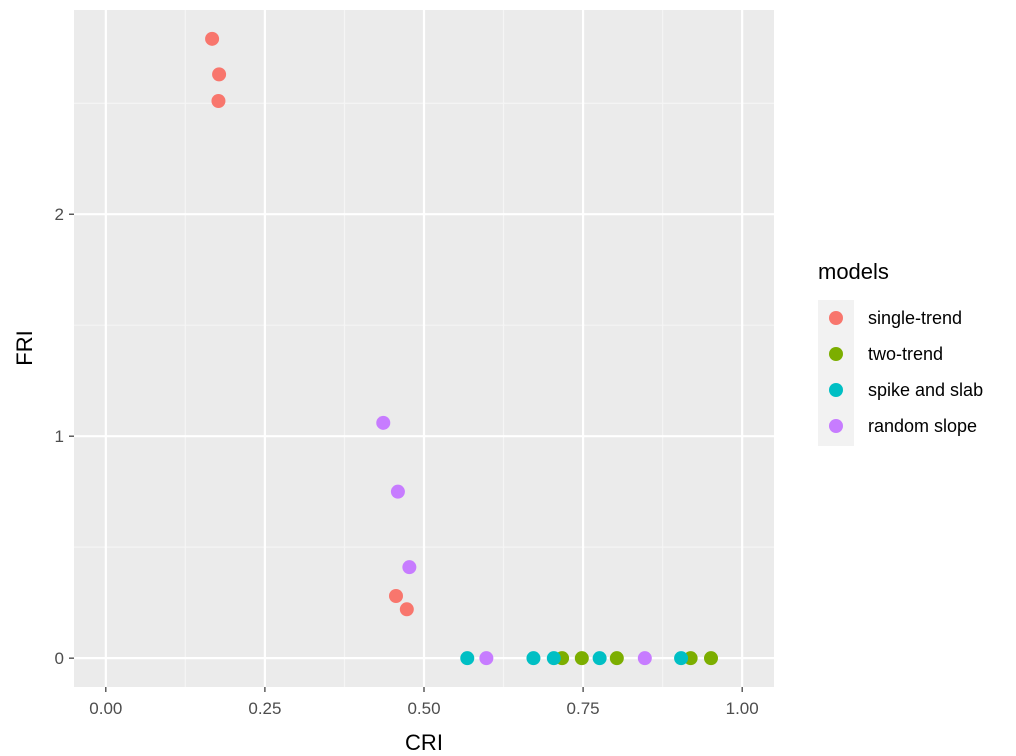 The height and width of the screenshot is (756, 1016). I want to click on x-axis-title: CRI, so click(424, 742).